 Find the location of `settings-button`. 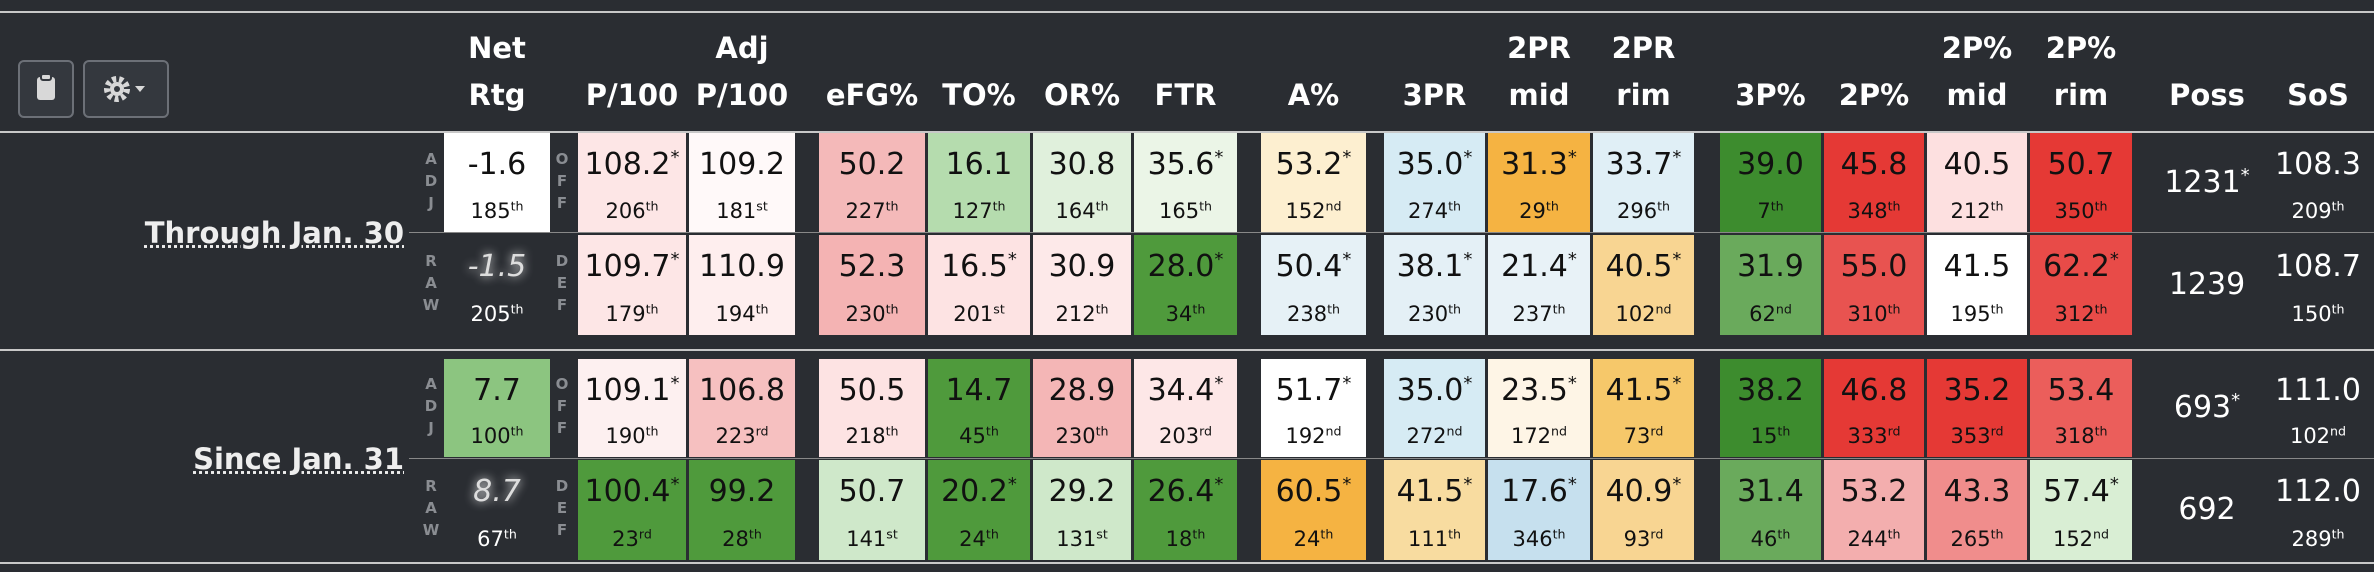

settings-button is located at coordinates (126, 89).